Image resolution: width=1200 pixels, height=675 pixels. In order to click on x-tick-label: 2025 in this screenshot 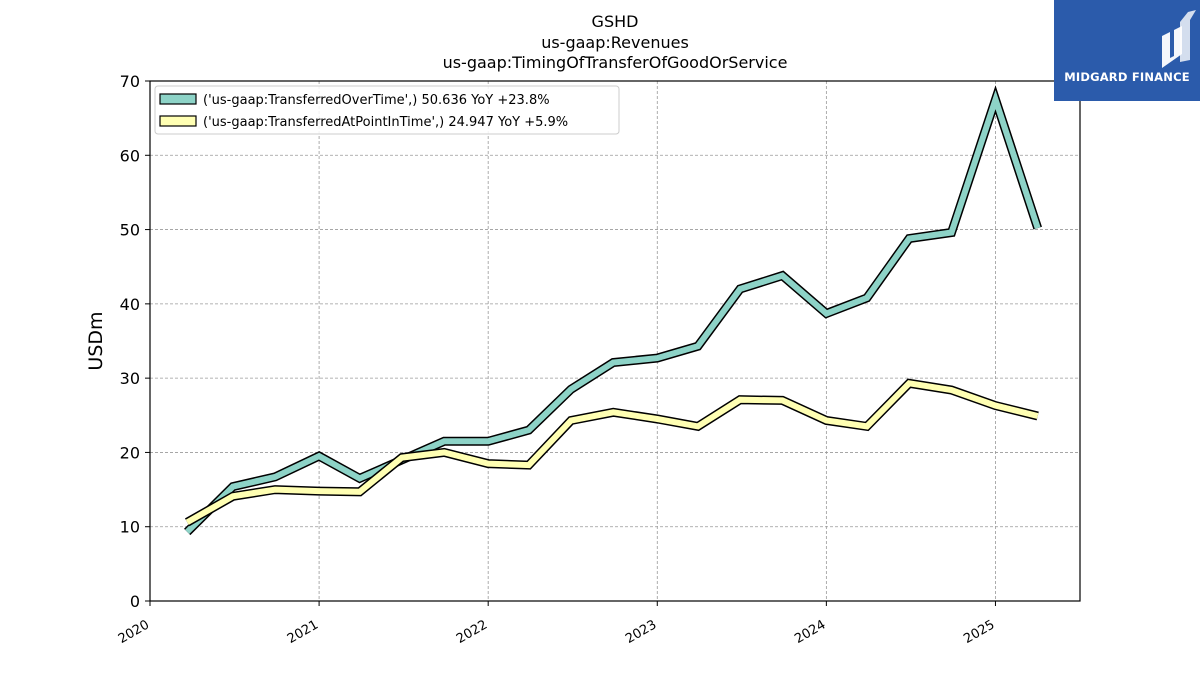, I will do `click(979, 632)`.